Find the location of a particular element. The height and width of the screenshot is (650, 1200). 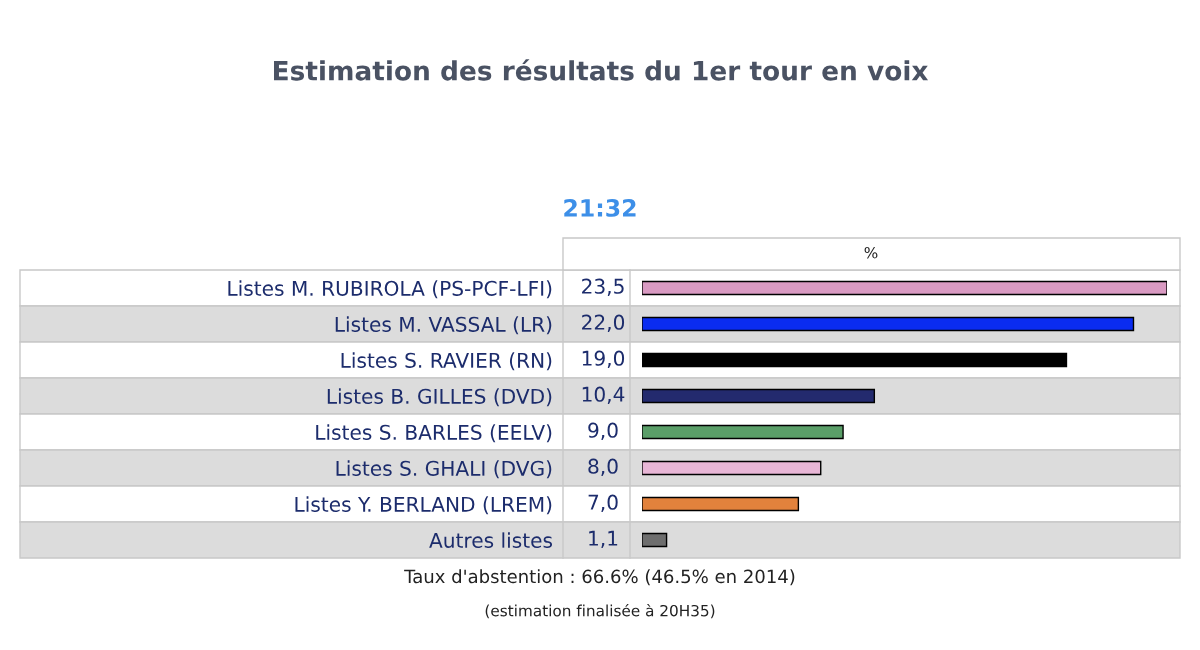

chart-subtitle: 21:32 is located at coordinates (600, 207).